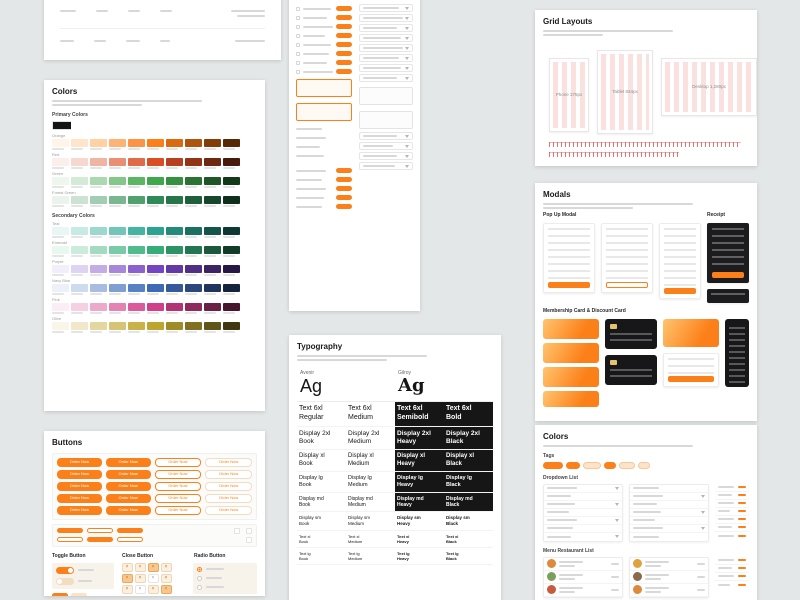 The height and width of the screenshot is (600, 800). What do you see at coordinates (65, 570) in the screenshot?
I see `toggle-switch-on` at bounding box center [65, 570].